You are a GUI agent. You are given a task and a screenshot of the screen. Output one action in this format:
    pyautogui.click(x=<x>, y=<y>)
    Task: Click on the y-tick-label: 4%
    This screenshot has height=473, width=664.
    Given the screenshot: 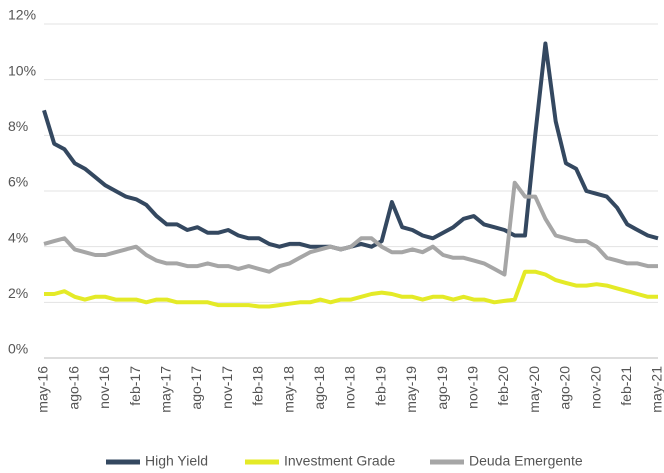 What is the action you would take?
    pyautogui.click(x=18, y=237)
    